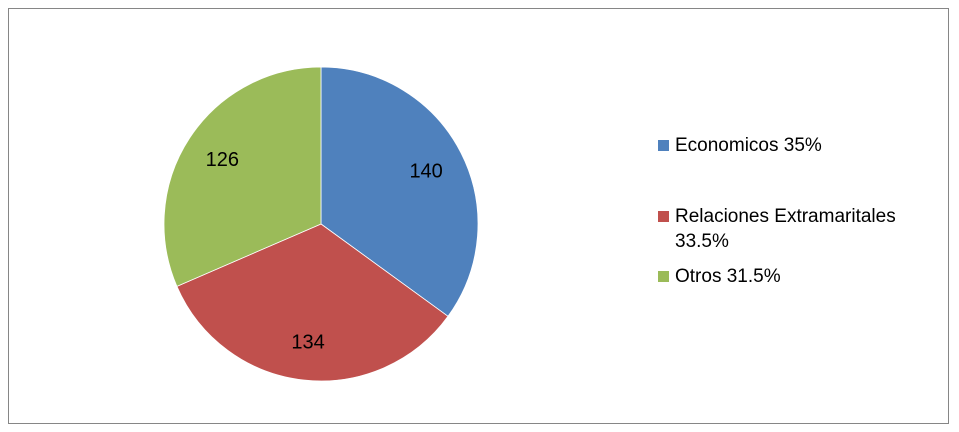 Image resolution: width=959 pixels, height=432 pixels. Describe the element at coordinates (307, 342) in the screenshot. I see `data-label-relaciones-extramaritales: 134` at that location.